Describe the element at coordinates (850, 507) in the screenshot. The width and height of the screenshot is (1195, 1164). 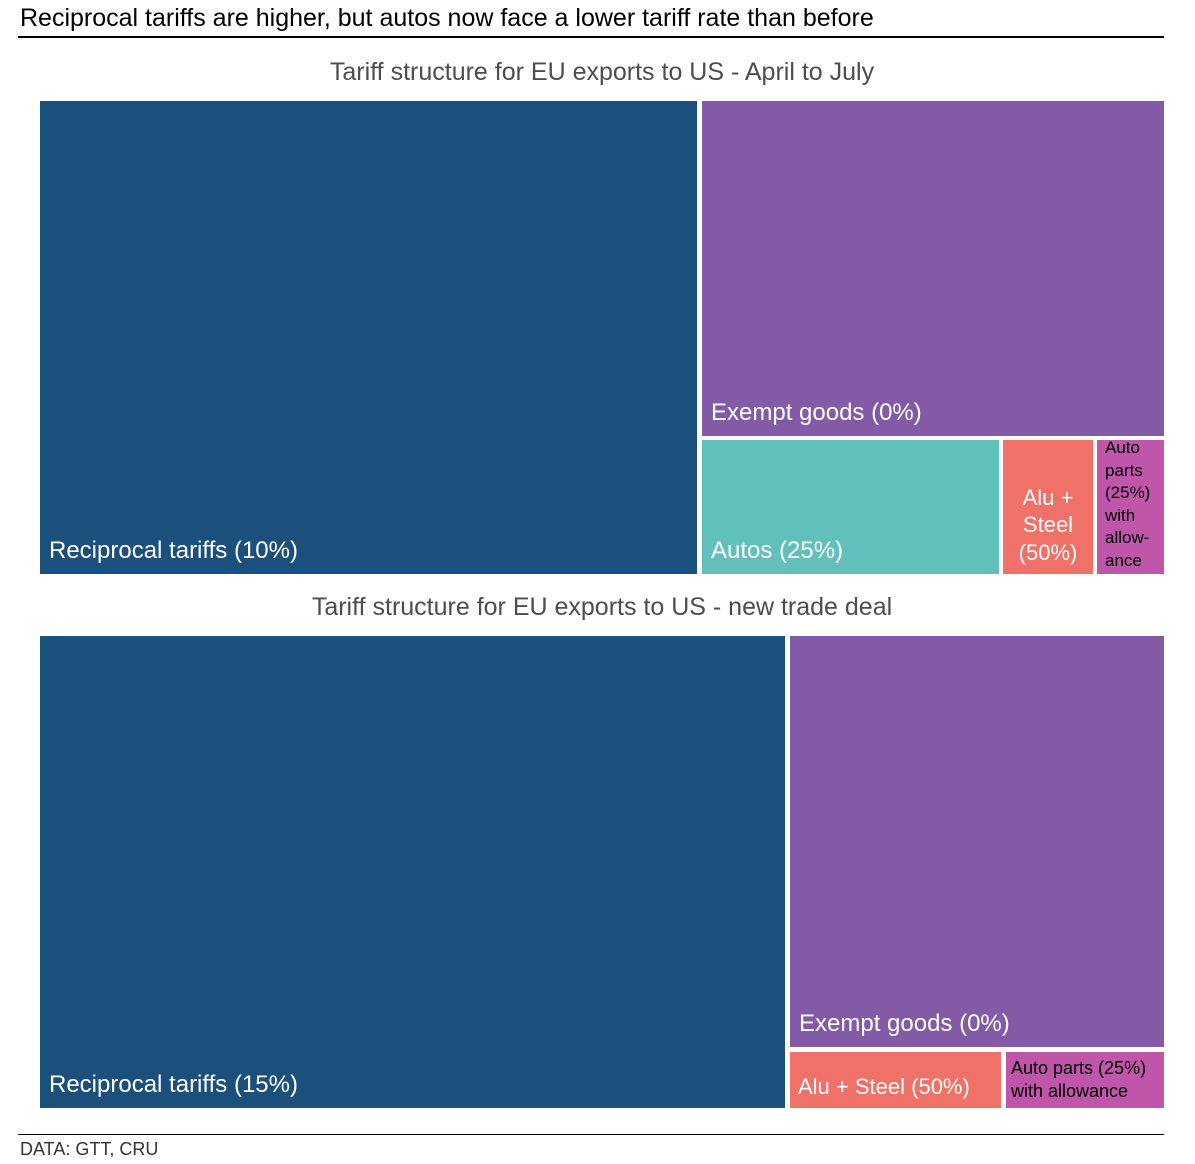
I see `tile-autos-25: Autos (25%)` at that location.